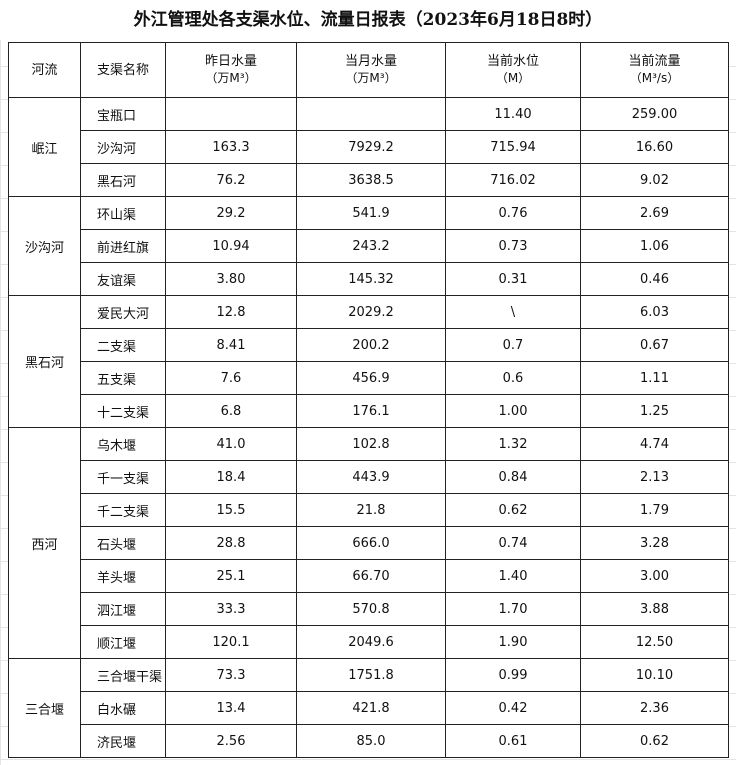 The image size is (736, 765). I want to click on branch-name: 沙沟河, so click(123, 147).